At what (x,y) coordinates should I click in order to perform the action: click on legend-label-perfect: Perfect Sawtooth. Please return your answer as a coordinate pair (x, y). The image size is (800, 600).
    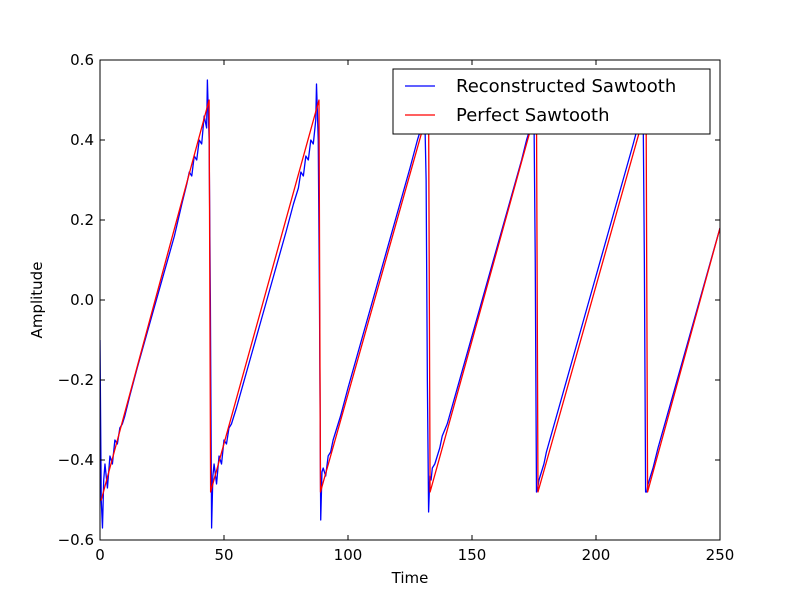
    Looking at the image, I should click on (533, 115).